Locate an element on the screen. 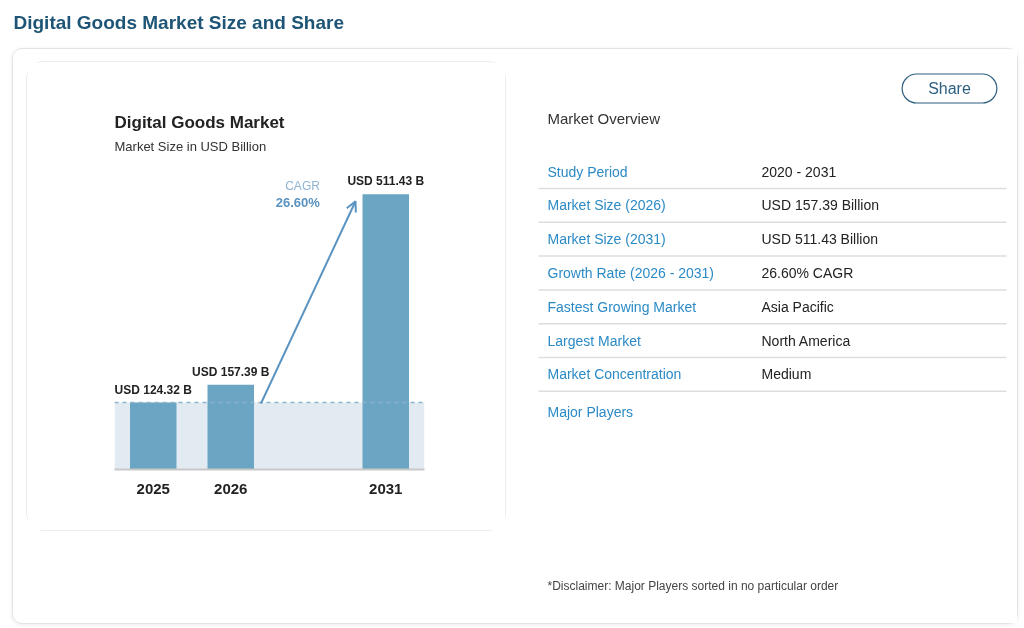 Image resolution: width=1024 pixels, height=628 pixels. x-tick-label: 2026 is located at coordinates (231, 488).